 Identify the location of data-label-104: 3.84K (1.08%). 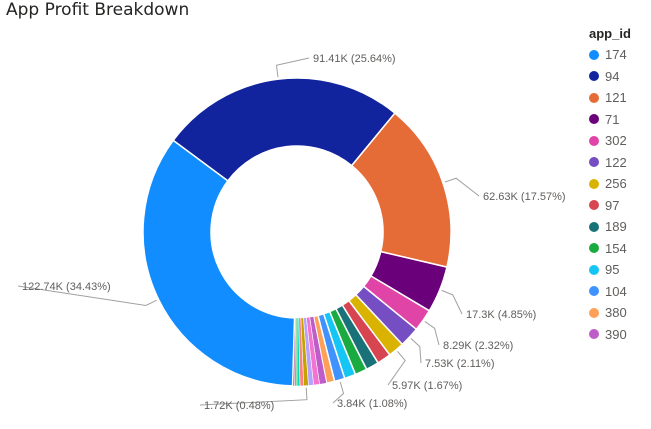
(372, 404).